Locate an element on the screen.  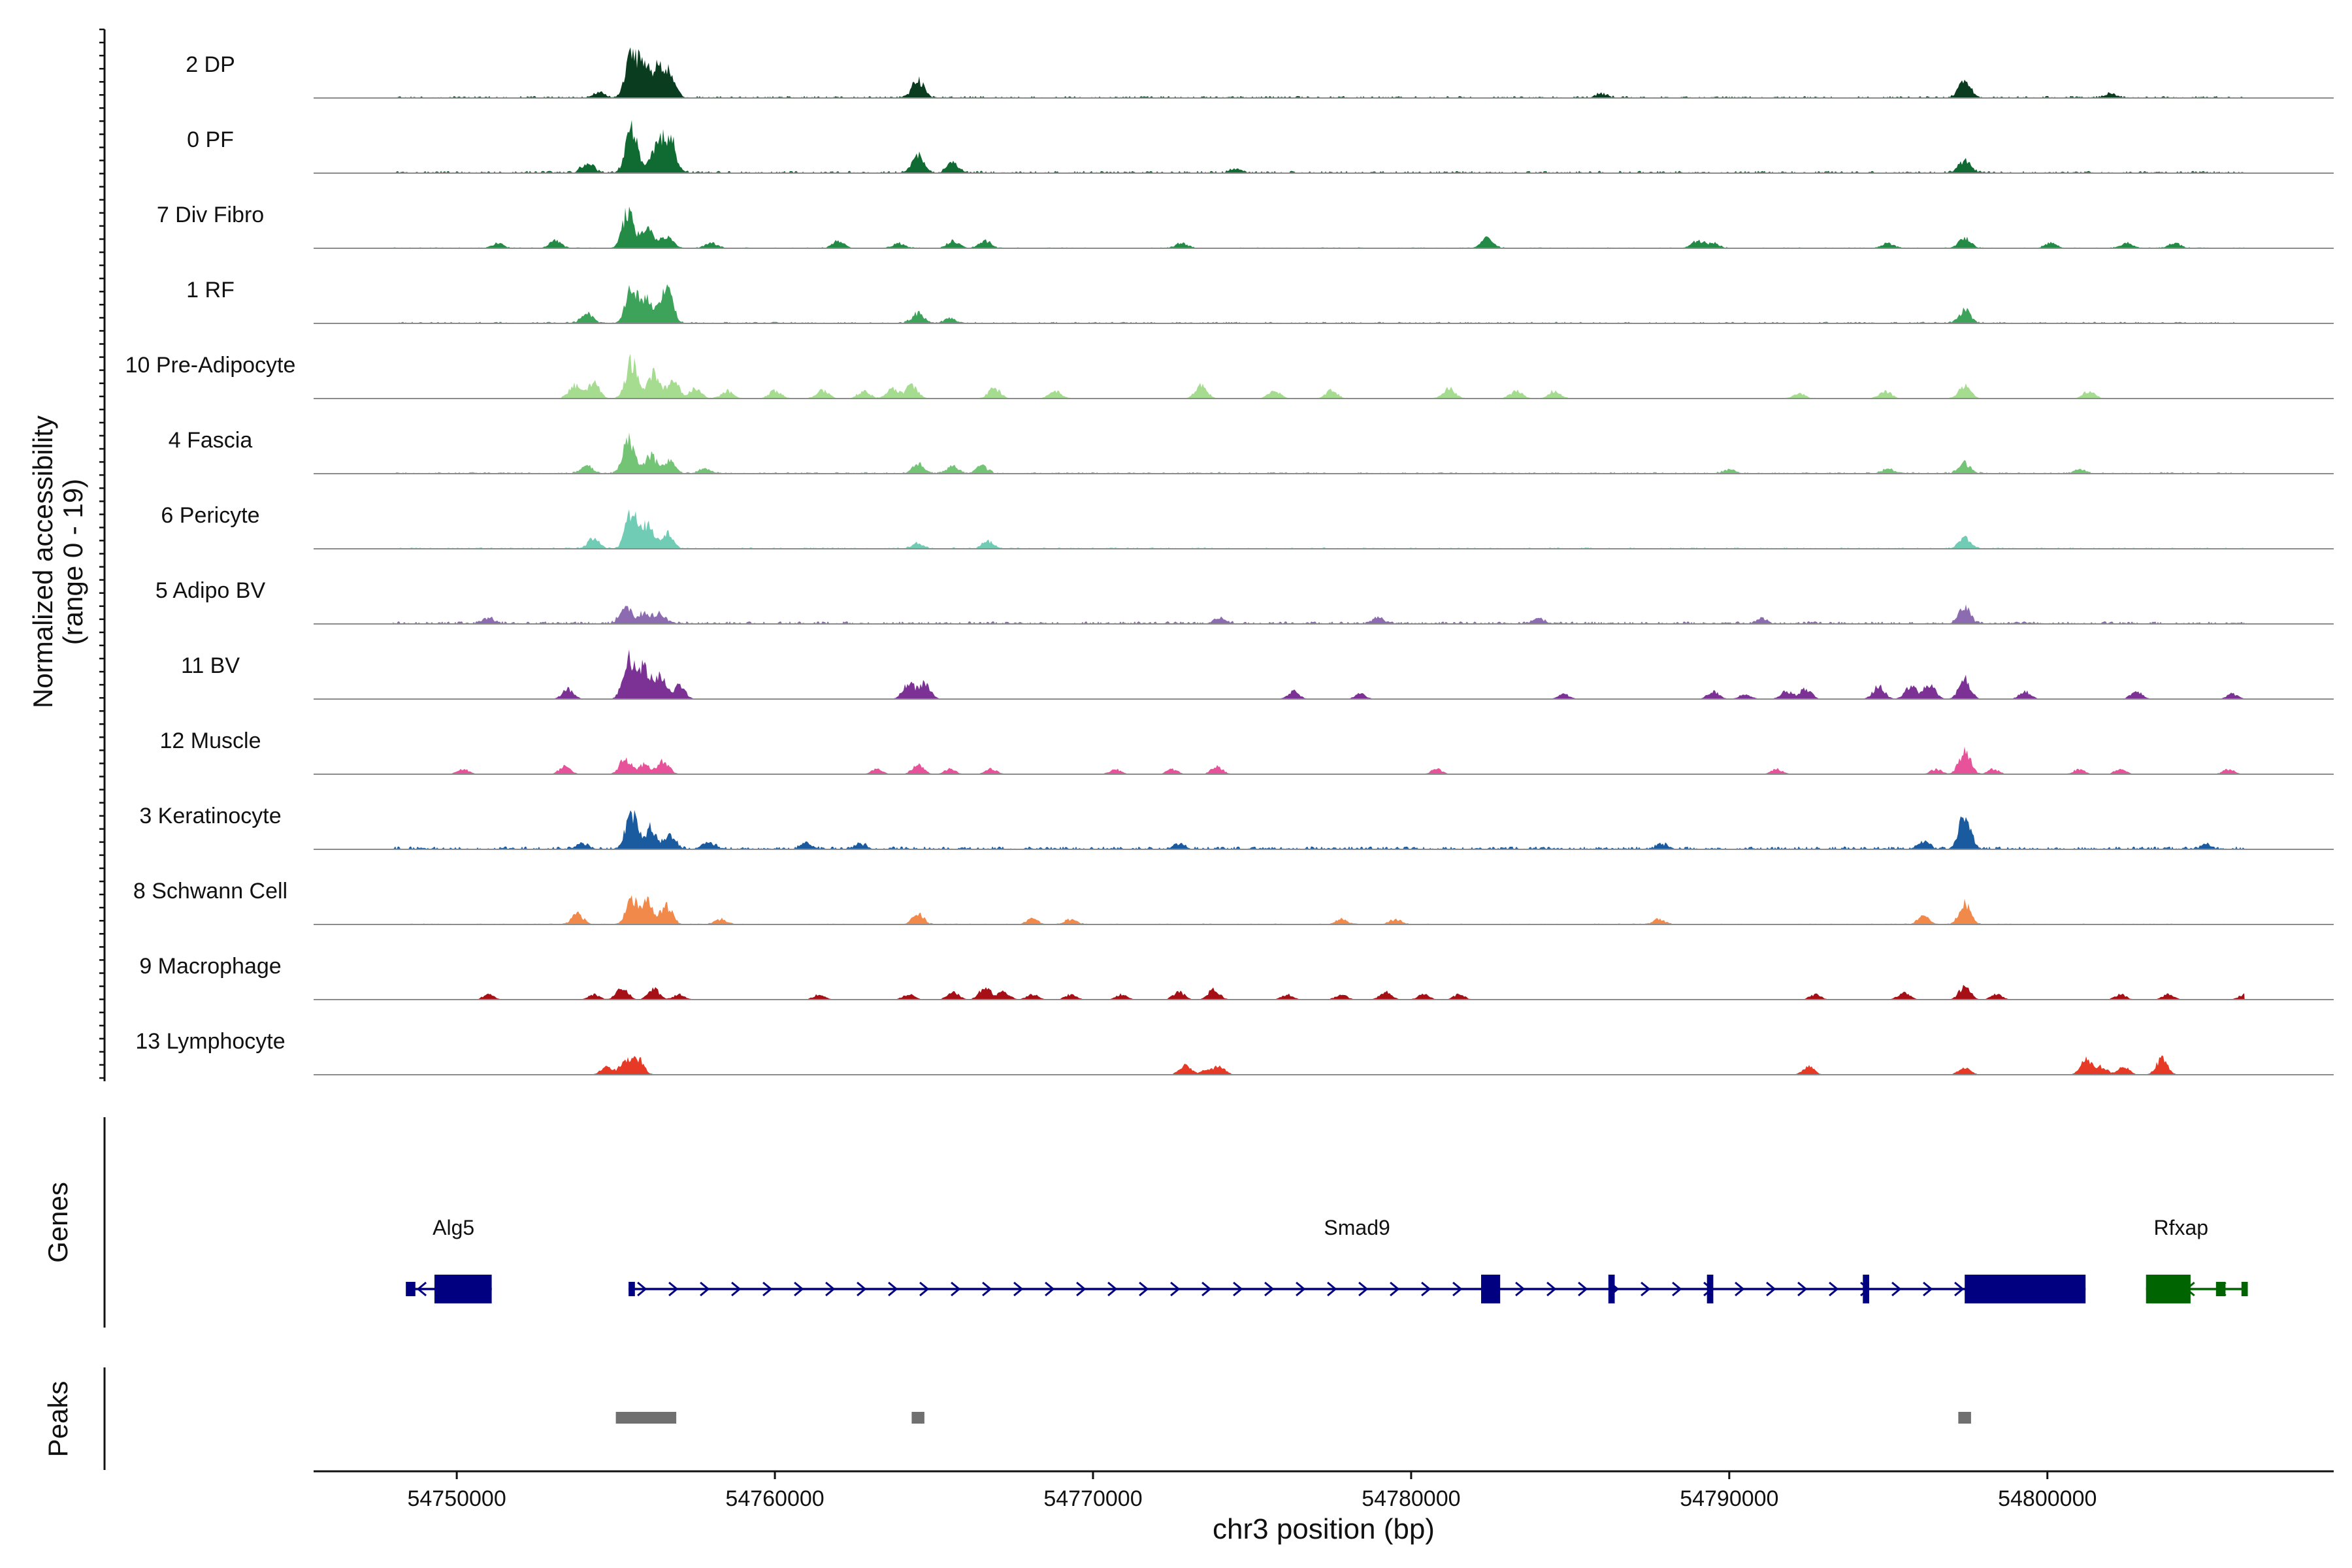
gene-smad9: Smad9 is located at coordinates (1357, 1259).